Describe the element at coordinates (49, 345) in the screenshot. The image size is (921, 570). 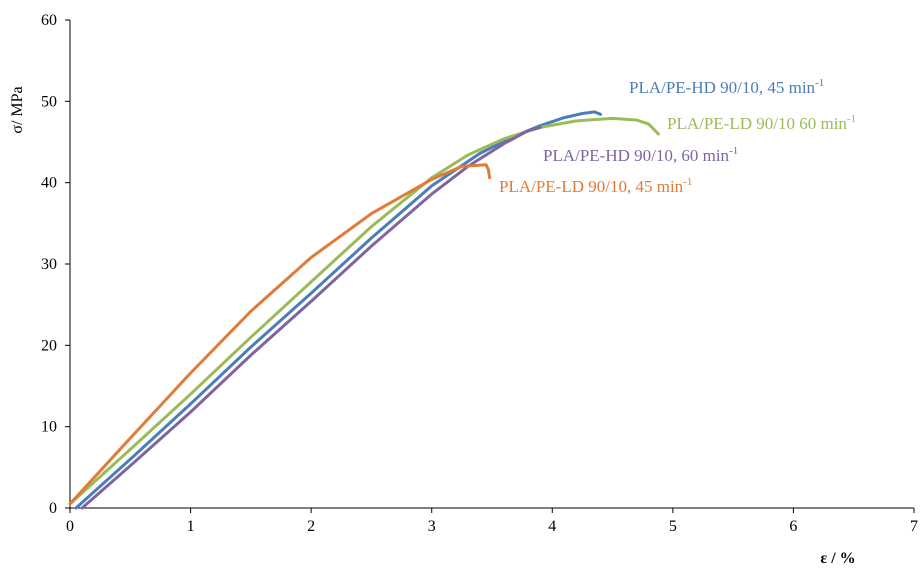
I see `y-tick-label: 20` at that location.